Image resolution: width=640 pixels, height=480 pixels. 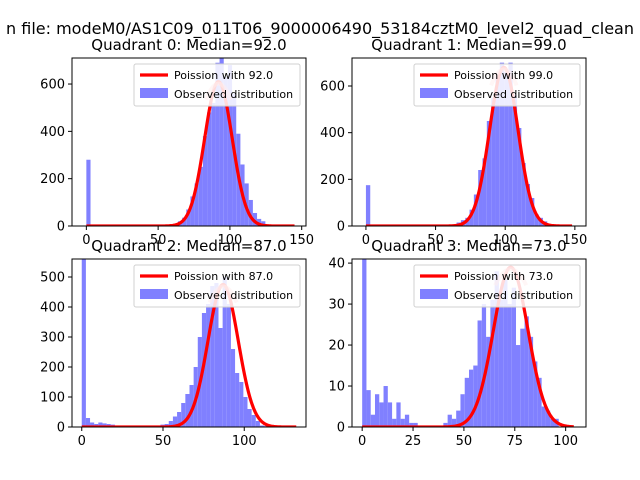 I want to click on chart-title: Quadrant 3: Median=73.0, so click(x=468, y=246).